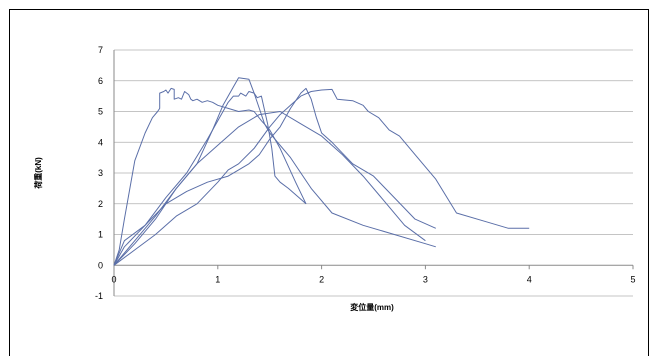 The image size is (656, 356). What do you see at coordinates (100, 112) in the screenshot?
I see `y-tick-label: 5` at bounding box center [100, 112].